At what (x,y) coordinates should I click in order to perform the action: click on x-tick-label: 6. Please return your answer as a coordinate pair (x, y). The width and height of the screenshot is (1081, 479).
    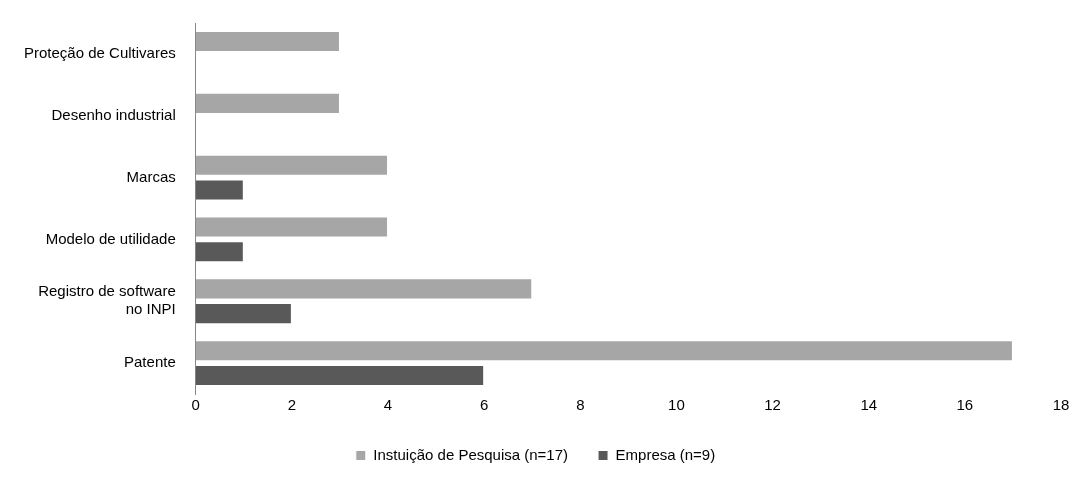
    Looking at the image, I should click on (484, 405).